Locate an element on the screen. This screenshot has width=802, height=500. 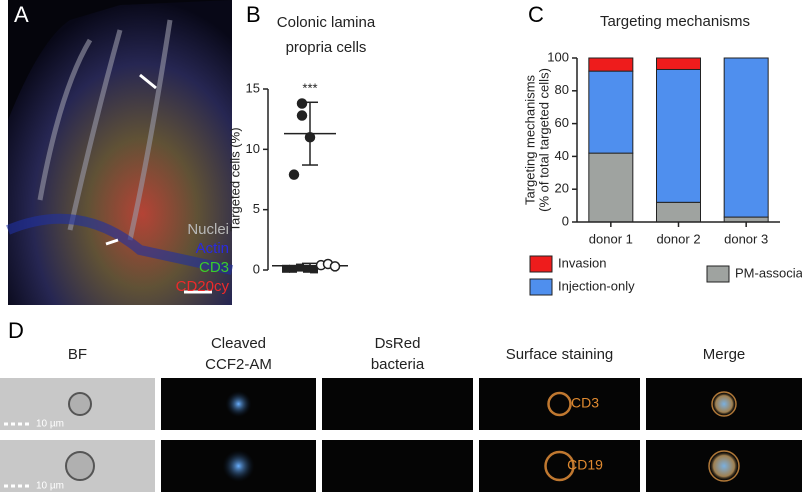
chart-title: Targeting mechanisms is located at coordinates (675, 21).